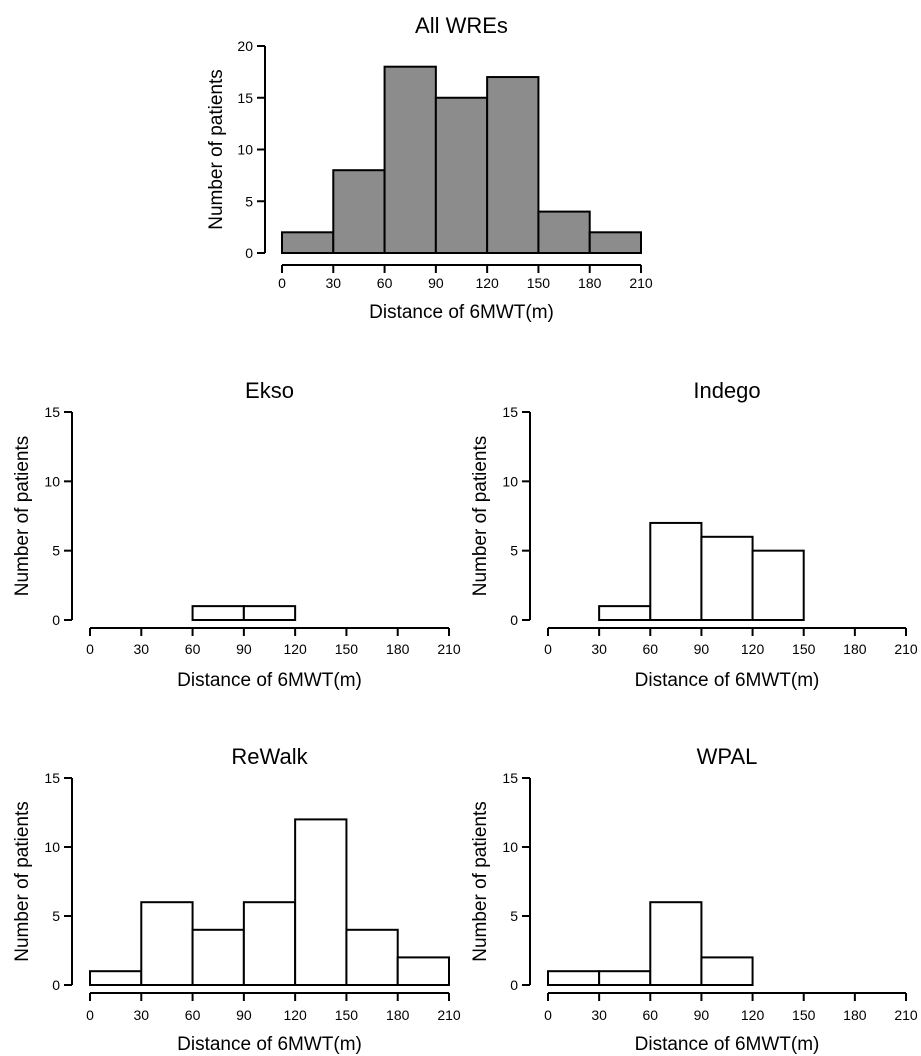 This screenshot has width=921, height=1056. What do you see at coordinates (461, 25) in the screenshot?
I see `chart-title: All WREs` at bounding box center [461, 25].